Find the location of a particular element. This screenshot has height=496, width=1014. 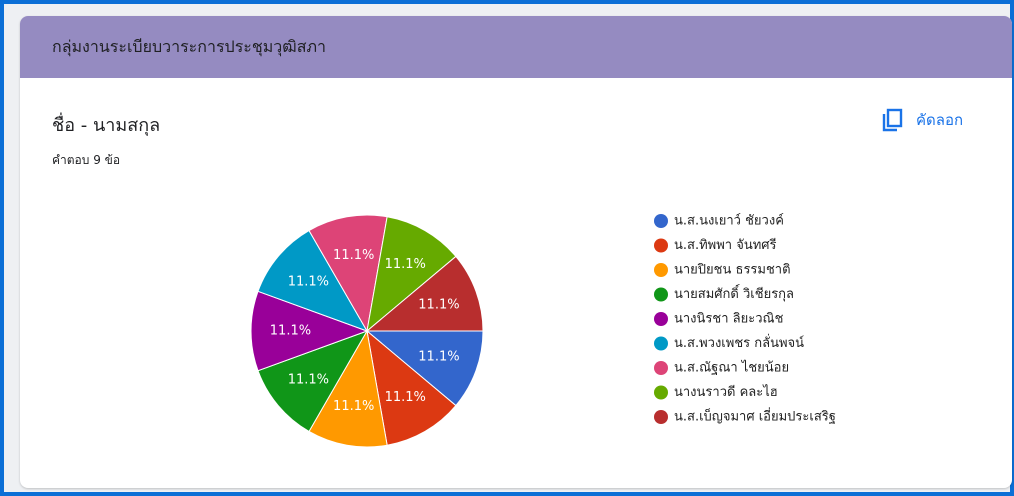

question-title: ชื่อ - นามสกุล is located at coordinates (106, 125).